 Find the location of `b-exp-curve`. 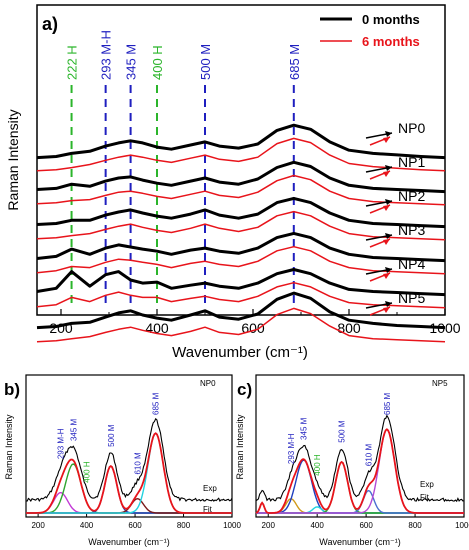

b-exp-curve is located at coordinates (129, 460).